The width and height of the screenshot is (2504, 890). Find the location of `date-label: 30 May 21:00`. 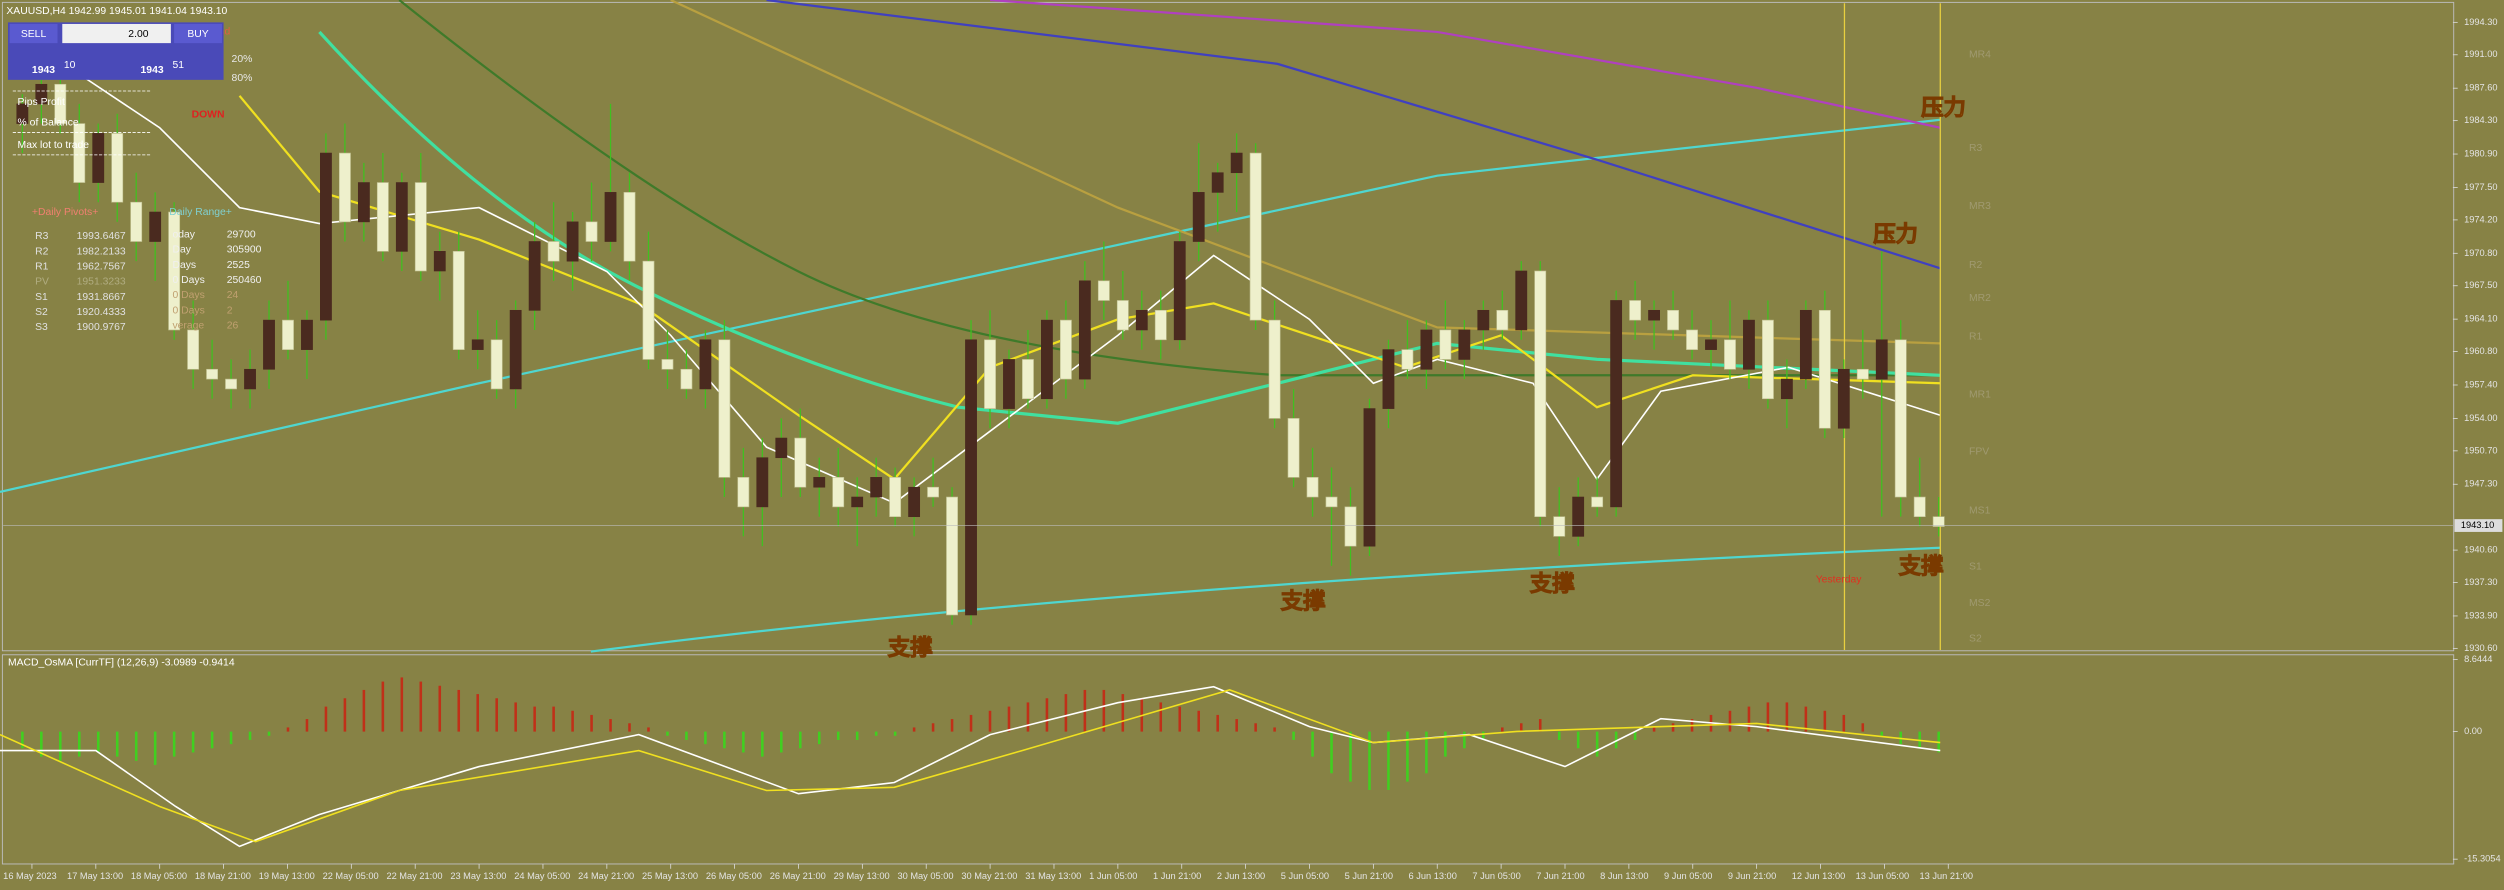

date-label: 30 May 21:00 is located at coordinates (989, 876).